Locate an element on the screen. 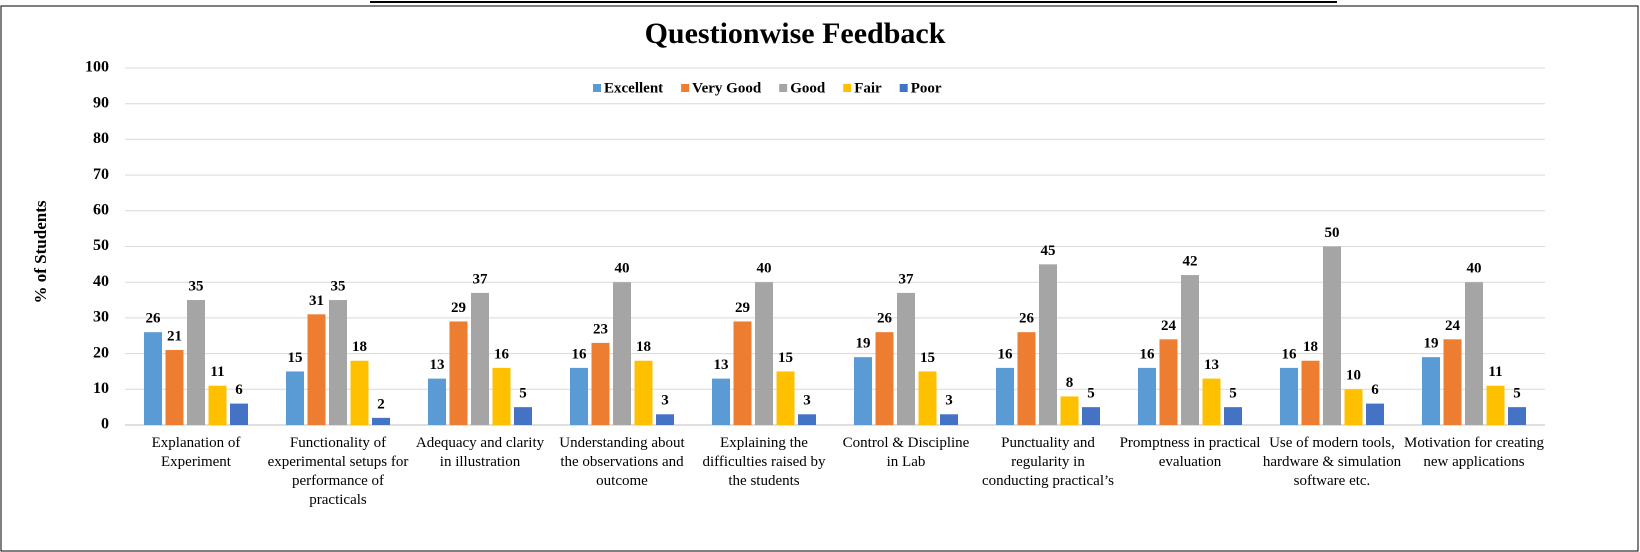  y-tick-label: 40 is located at coordinates (101, 281).